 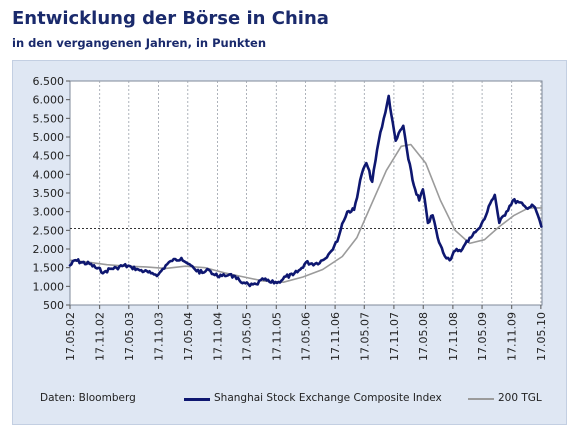 I want to click on y-tick-label: 1.000, so click(x=49, y=286).